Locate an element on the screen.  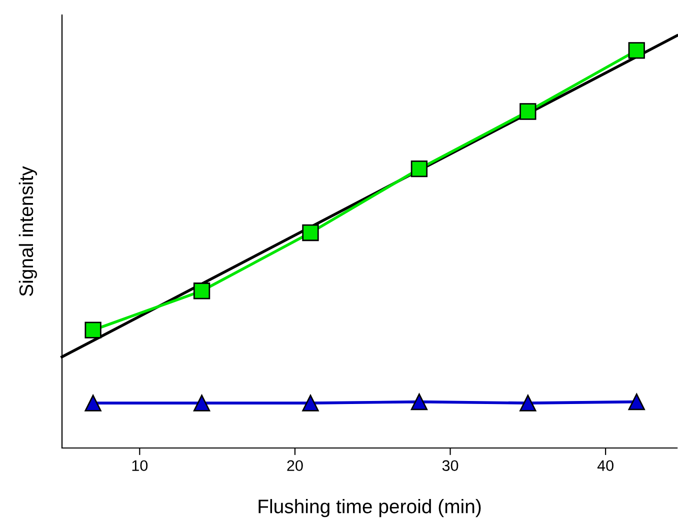
x-tick-label: 10 is located at coordinates (140, 466).